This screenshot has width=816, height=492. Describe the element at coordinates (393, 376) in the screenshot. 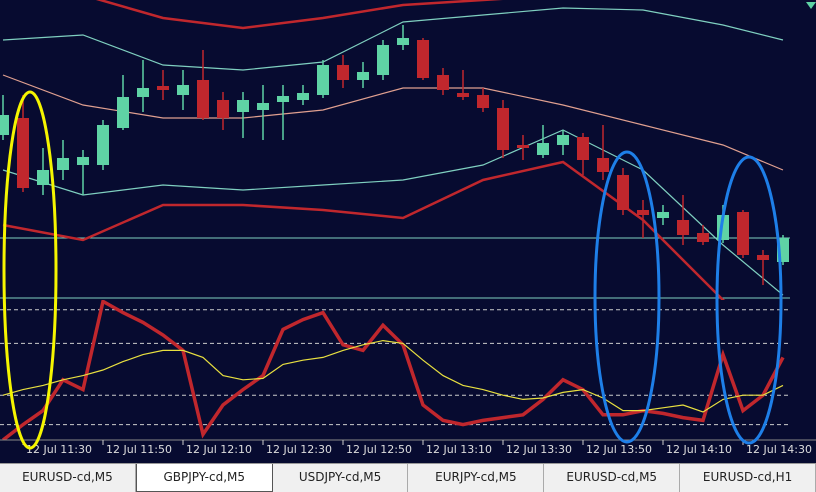

I see `oscillator-line` at that location.